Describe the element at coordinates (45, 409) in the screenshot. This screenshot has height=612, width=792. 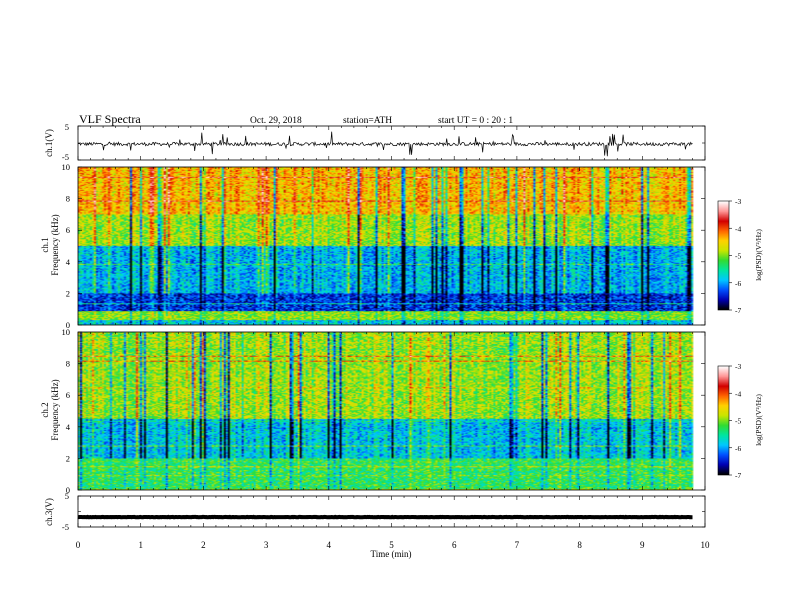
I see `ch2-spectrogram-ylabel-channel: ch.2` at that location.